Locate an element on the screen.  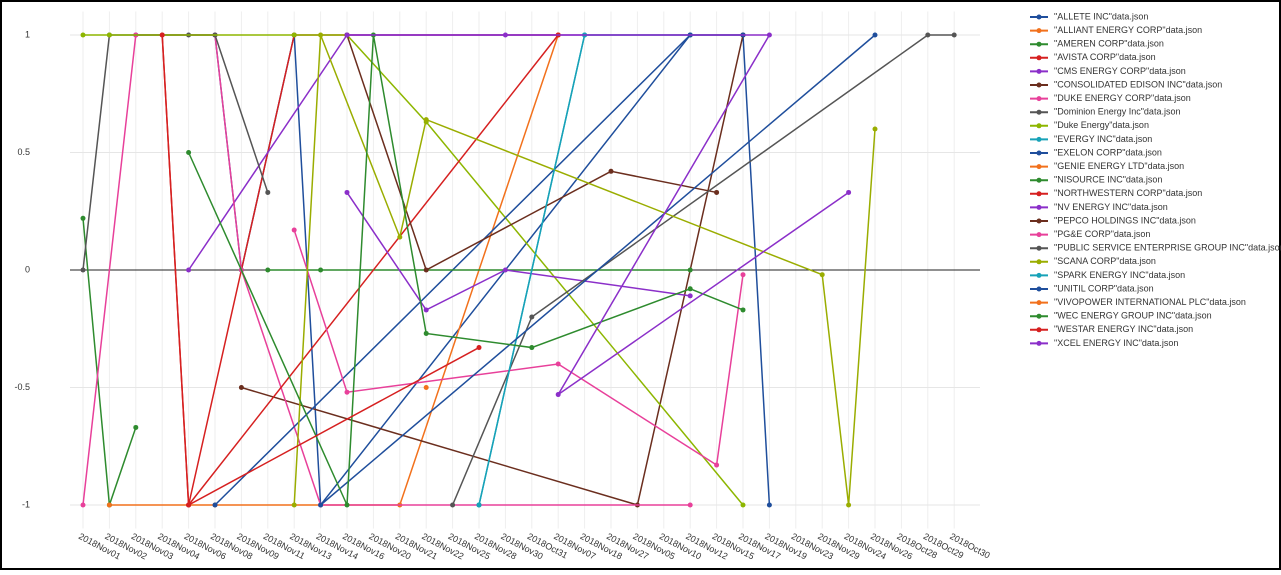
legend-label: "EXELON CORP"data.json is located at coordinates (1108, 152).